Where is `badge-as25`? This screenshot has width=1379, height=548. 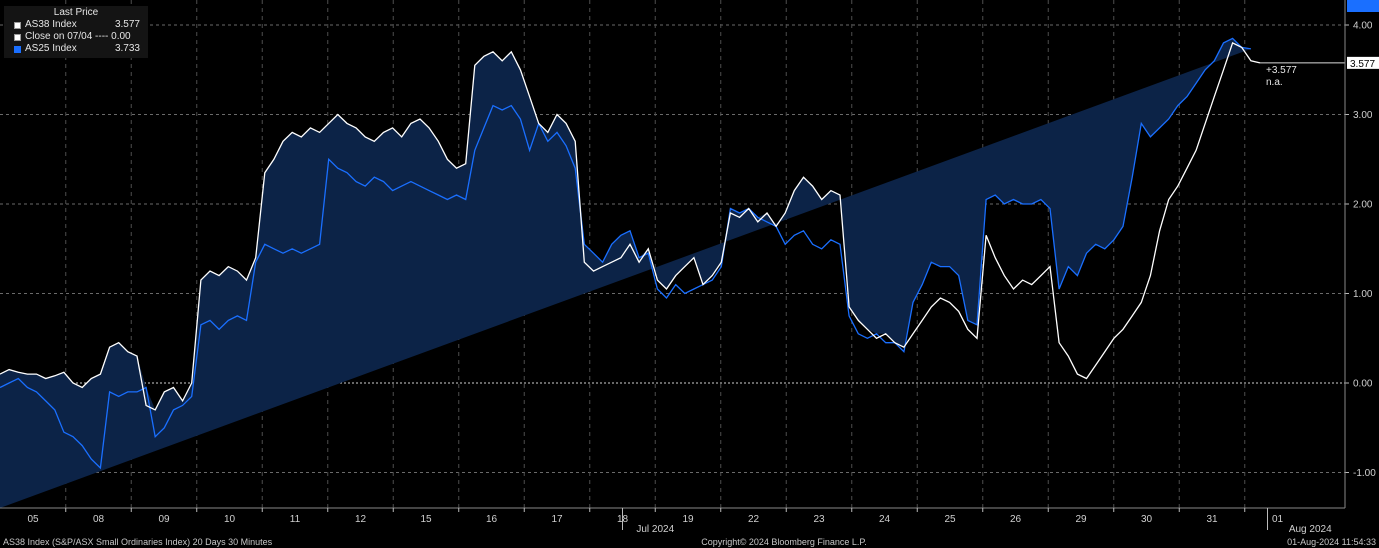 badge-as25 is located at coordinates (1363, 6).